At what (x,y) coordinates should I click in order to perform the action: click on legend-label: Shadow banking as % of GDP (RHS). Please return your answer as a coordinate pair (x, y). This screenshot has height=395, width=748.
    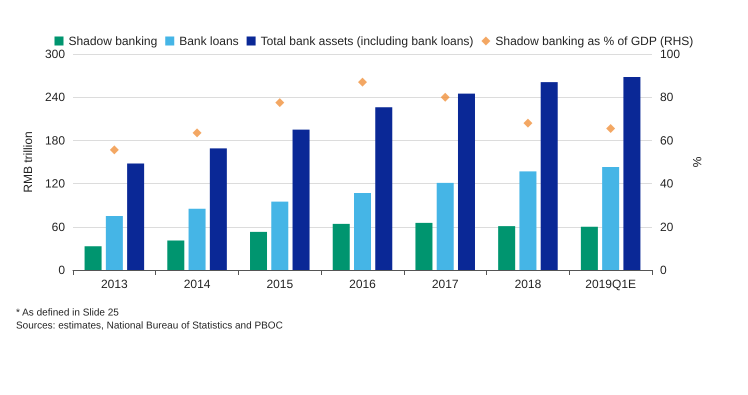
    Looking at the image, I should click on (594, 41).